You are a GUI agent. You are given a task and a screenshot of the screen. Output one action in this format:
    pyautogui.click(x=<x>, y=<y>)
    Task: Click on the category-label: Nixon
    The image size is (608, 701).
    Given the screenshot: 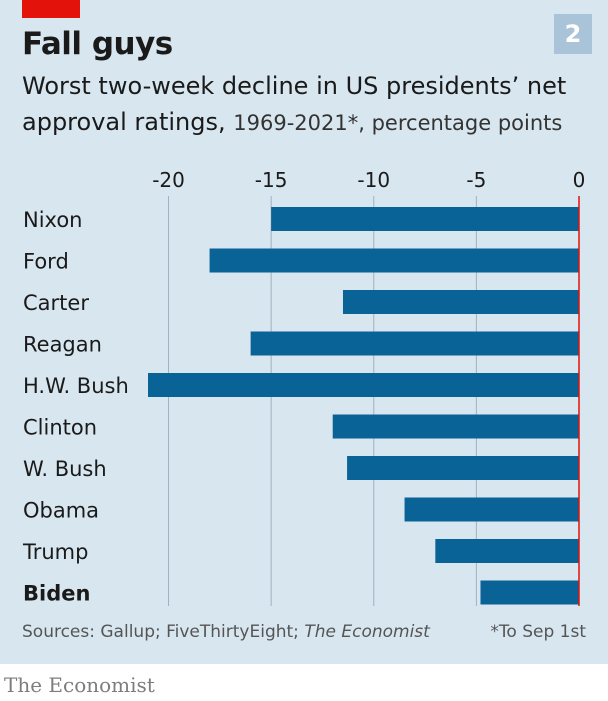 What is the action you would take?
    pyautogui.click(x=52, y=220)
    